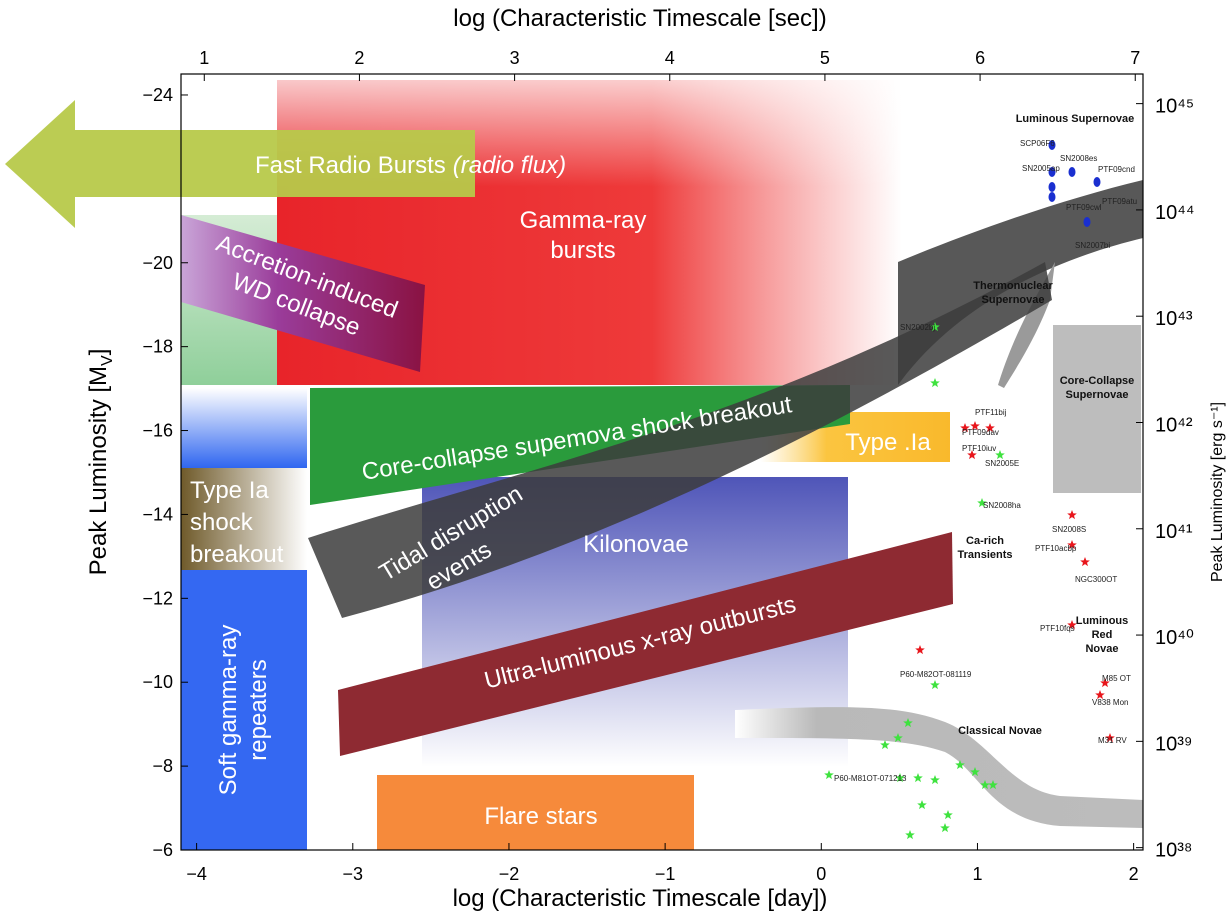 This screenshot has width=1230, height=917. I want to click on object-label: PTF11bij, so click(991, 412).